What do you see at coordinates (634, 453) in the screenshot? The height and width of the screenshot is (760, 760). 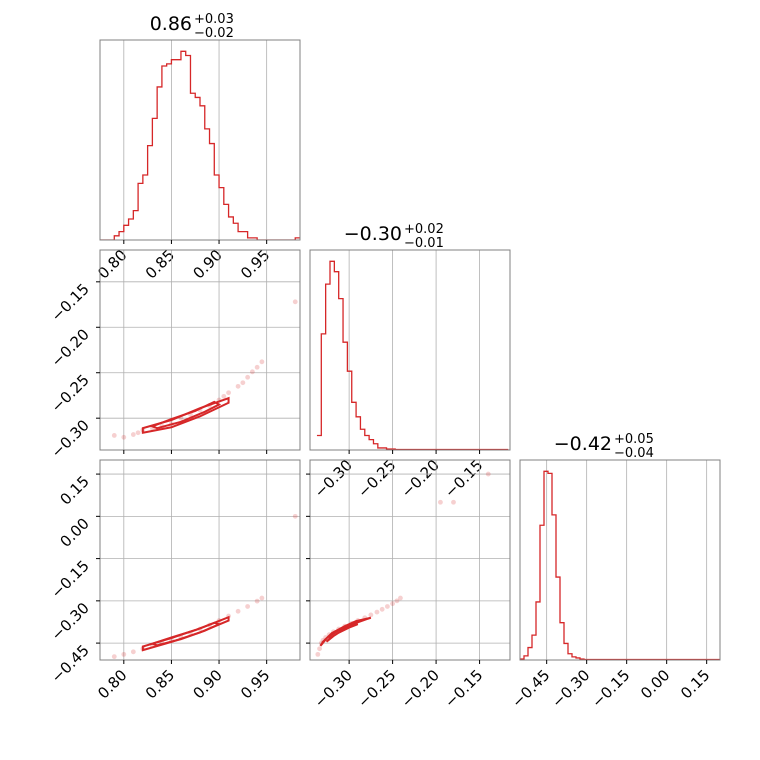 I see `title-lower-error: −0.04` at bounding box center [634, 453].